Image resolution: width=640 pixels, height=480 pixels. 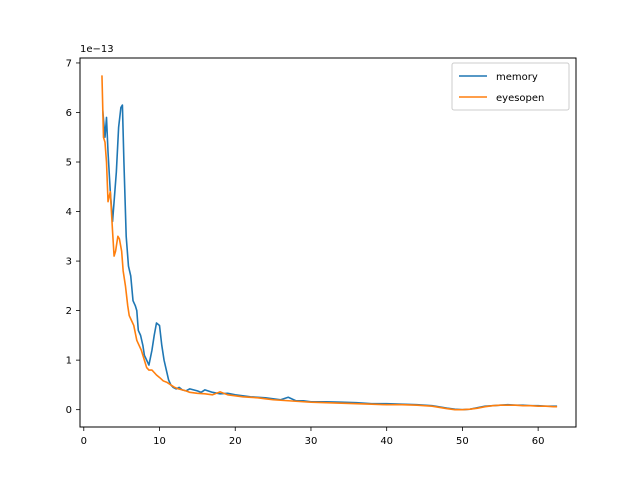 I want to click on y-tick-label: 3, so click(x=69, y=262).